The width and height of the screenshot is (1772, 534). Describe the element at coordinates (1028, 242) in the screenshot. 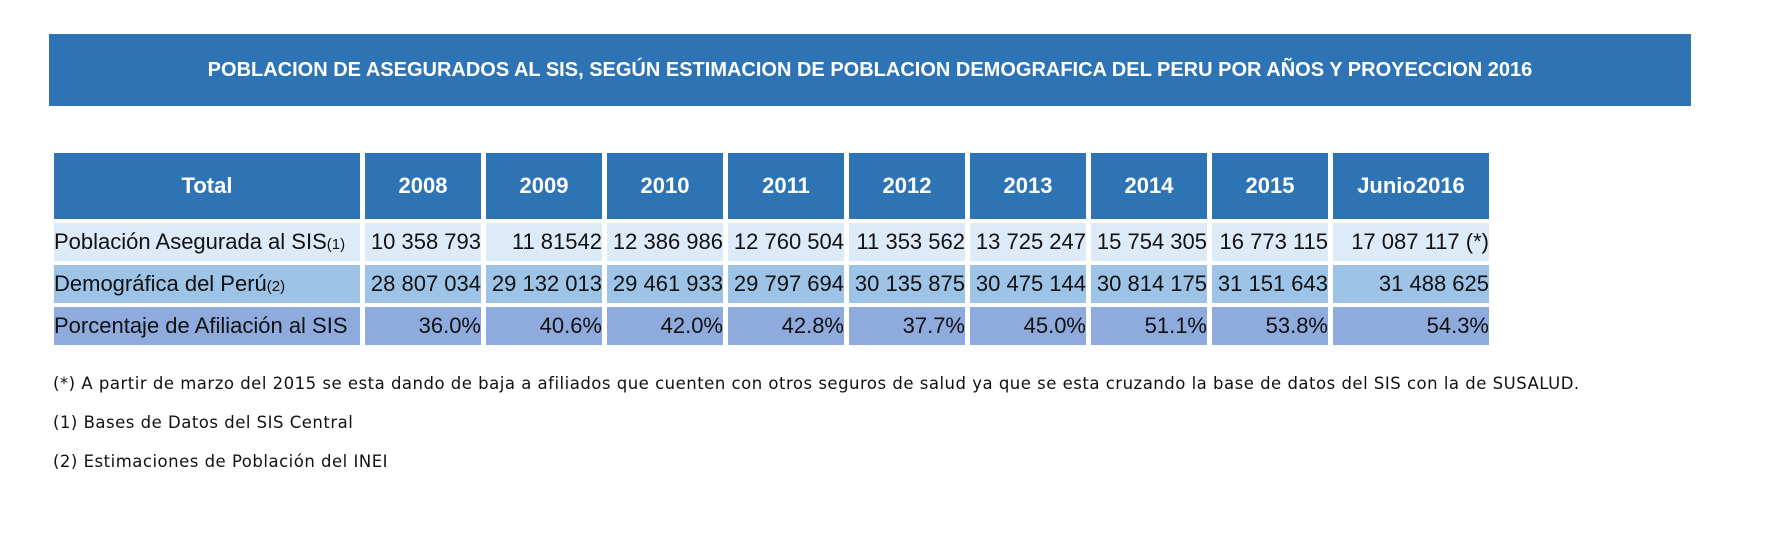

I see `table-cell: 13 725 247` at that location.